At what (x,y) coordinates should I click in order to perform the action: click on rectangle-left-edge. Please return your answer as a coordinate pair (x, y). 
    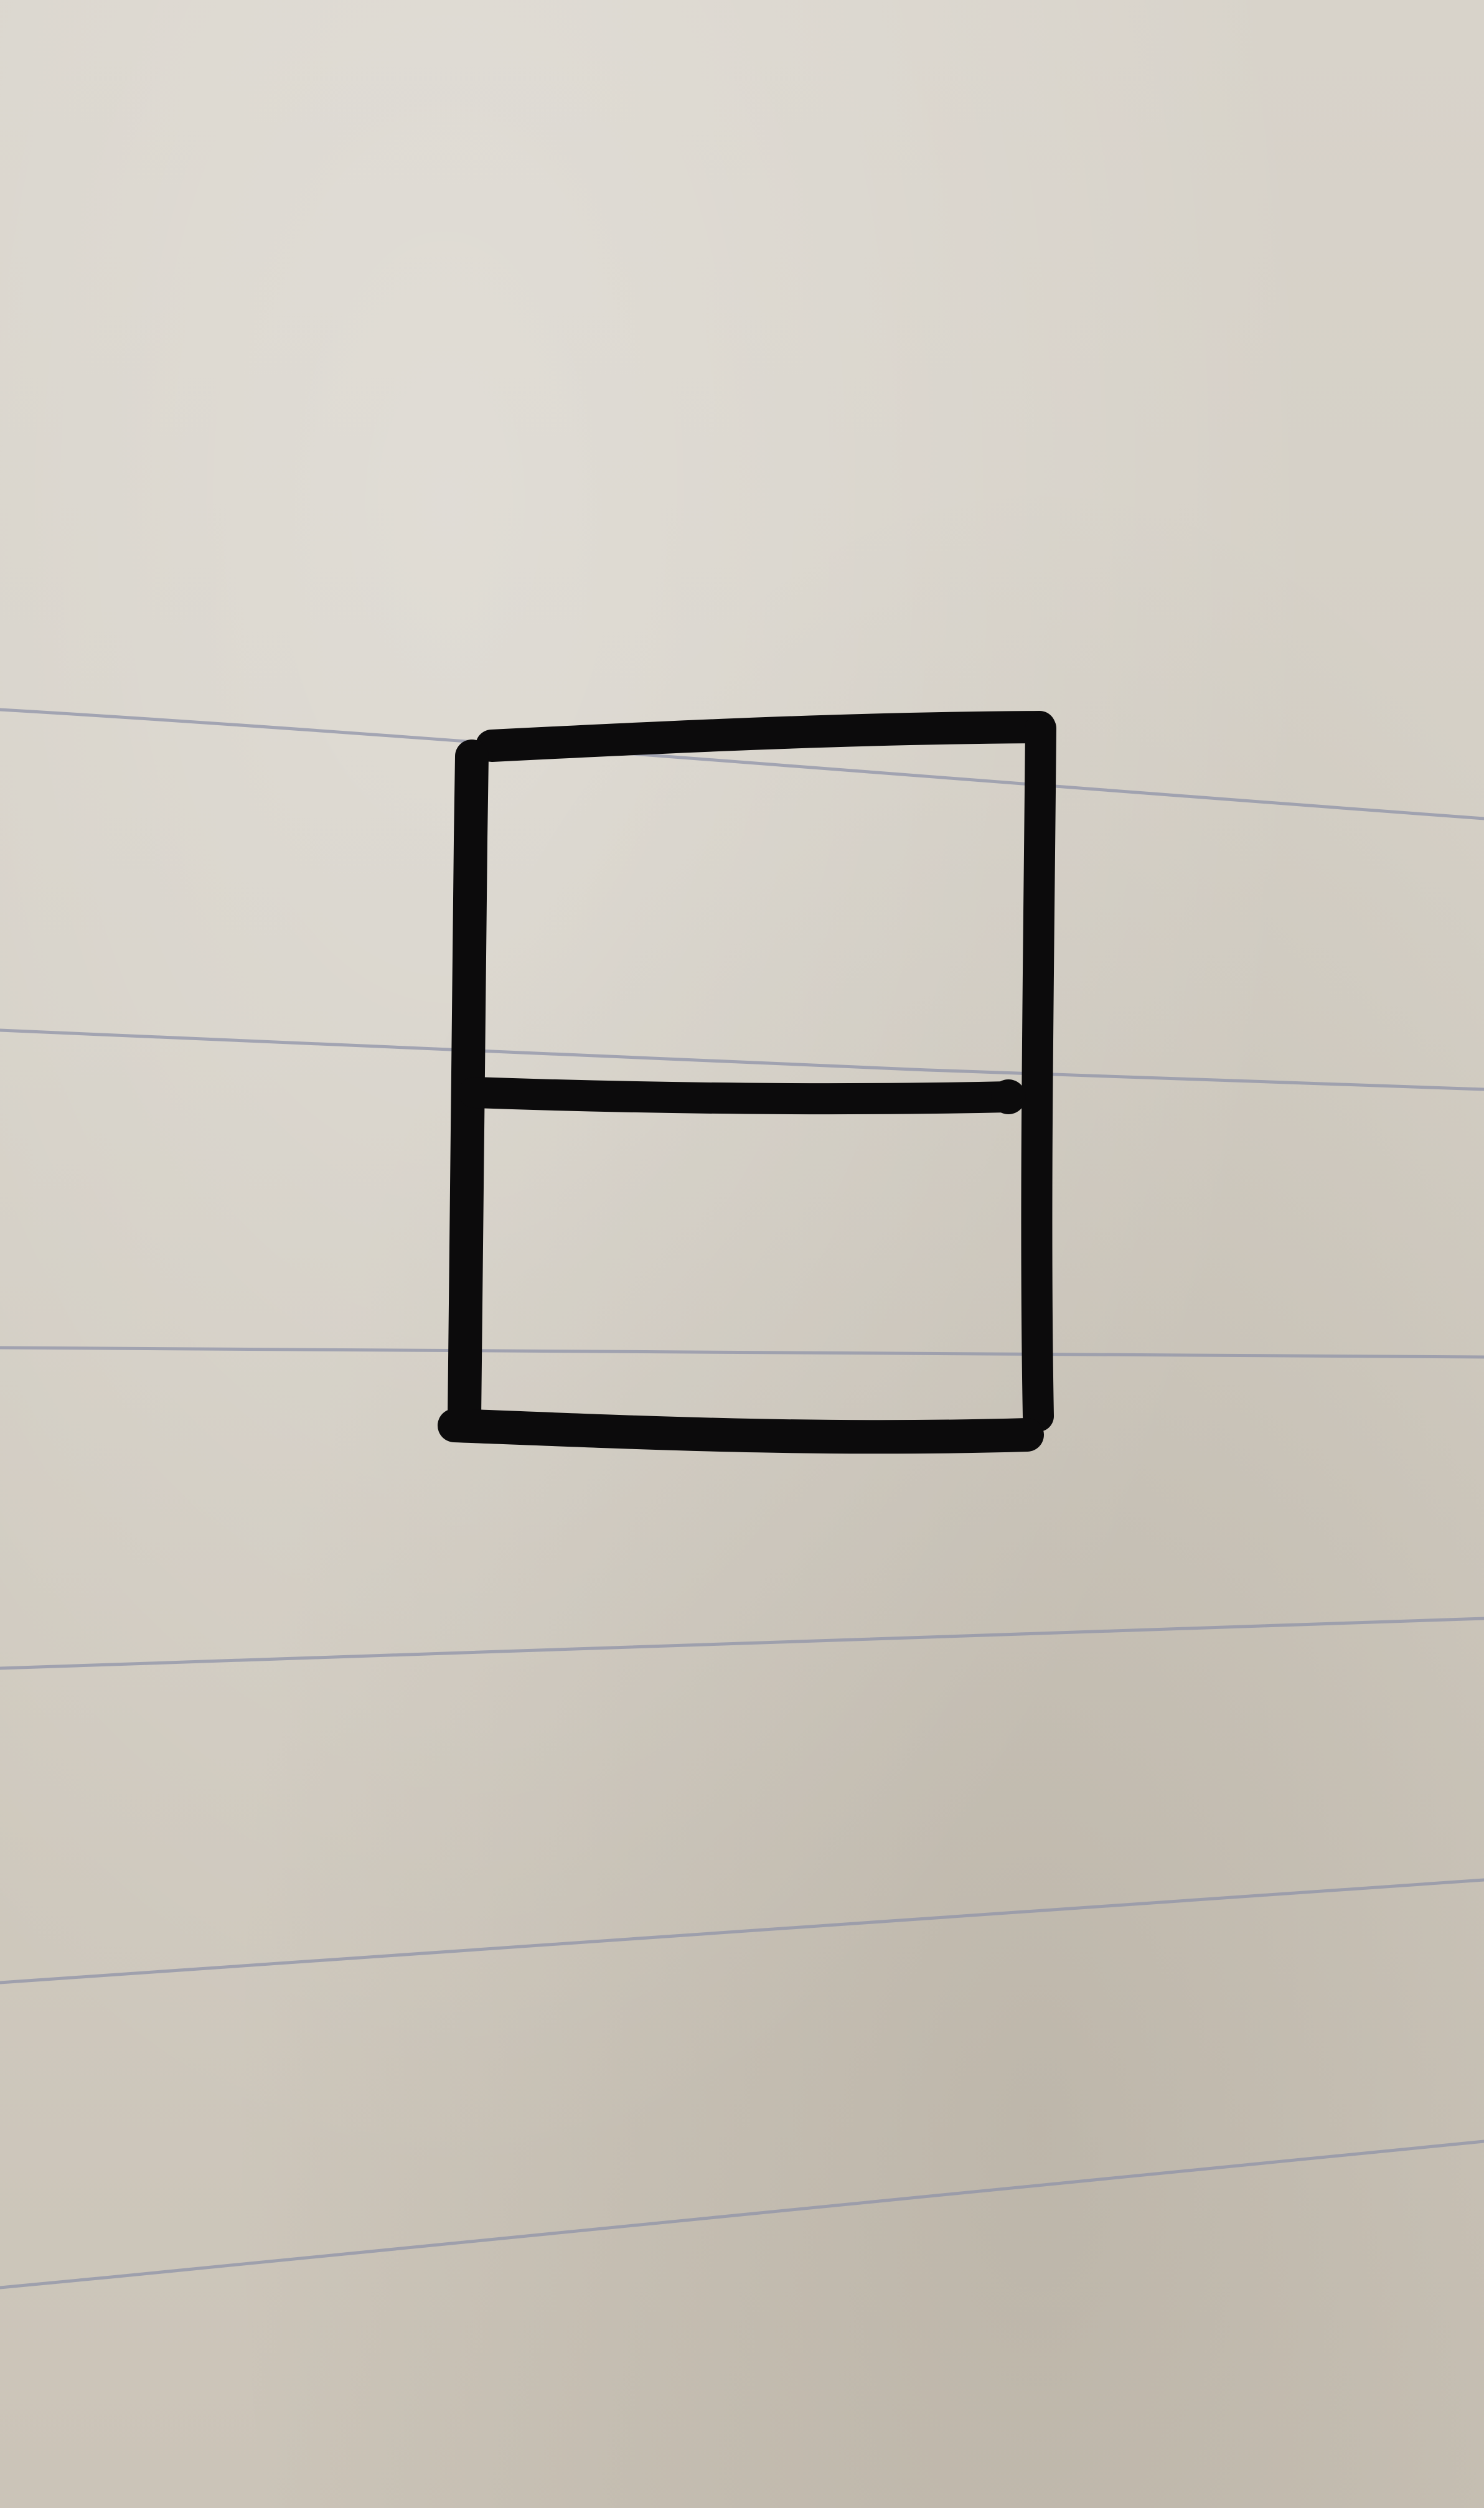
    Looking at the image, I should click on (468, 1088).